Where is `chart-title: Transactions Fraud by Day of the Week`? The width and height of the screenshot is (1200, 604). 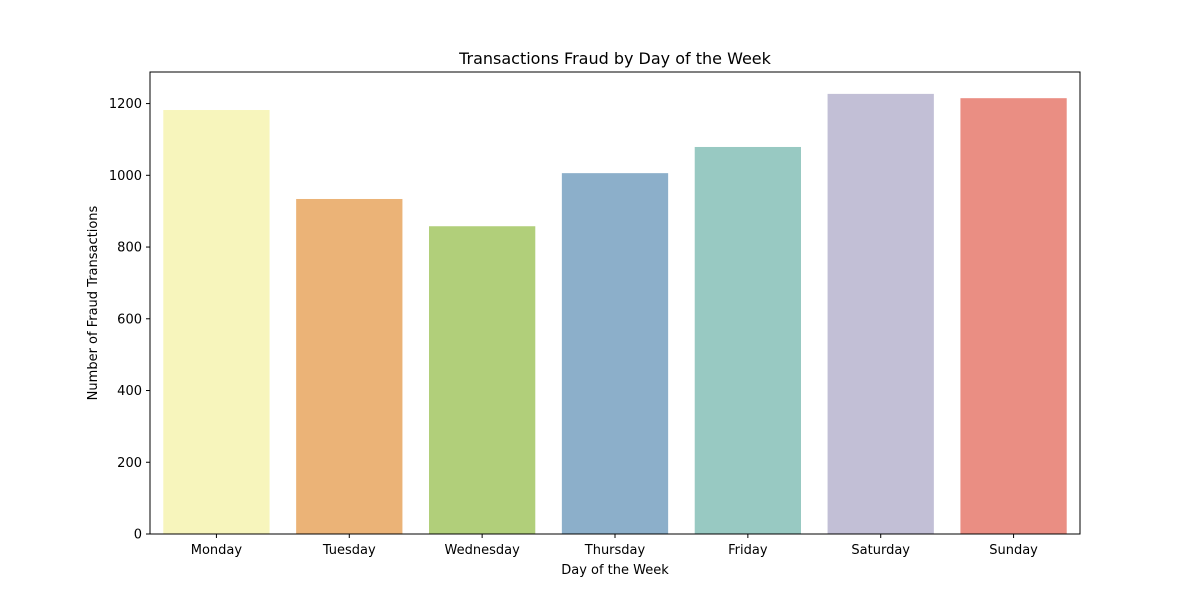 chart-title: Transactions Fraud by Day of the Week is located at coordinates (615, 58).